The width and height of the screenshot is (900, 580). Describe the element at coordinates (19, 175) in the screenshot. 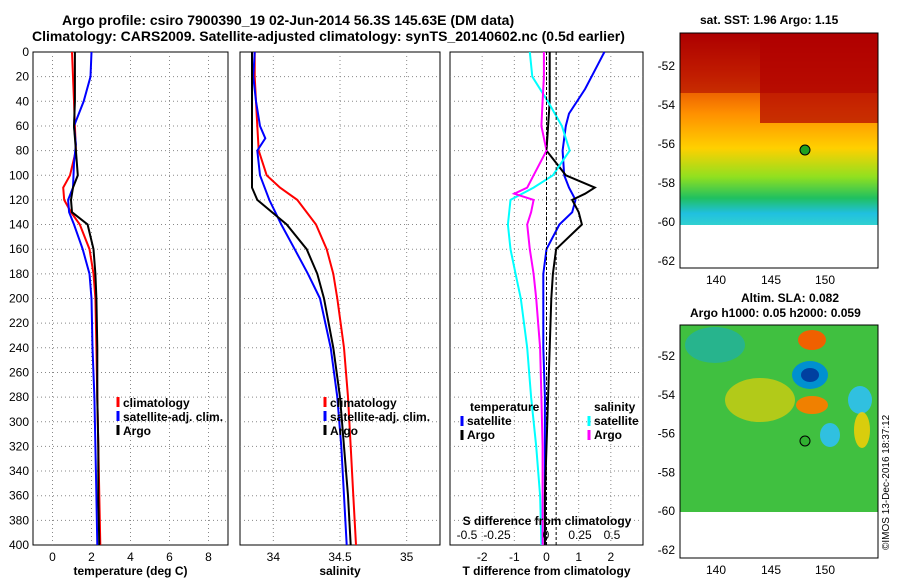

I see `y-tick-label: 100` at that location.